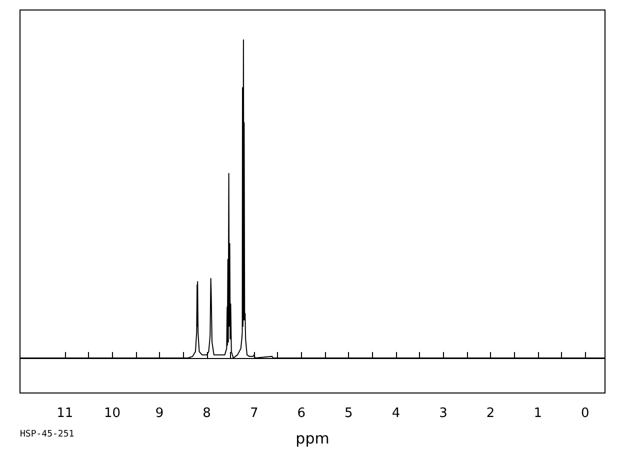 The height and width of the screenshot is (455, 620). What do you see at coordinates (206, 413) in the screenshot?
I see `x-tick-label: 8` at bounding box center [206, 413].